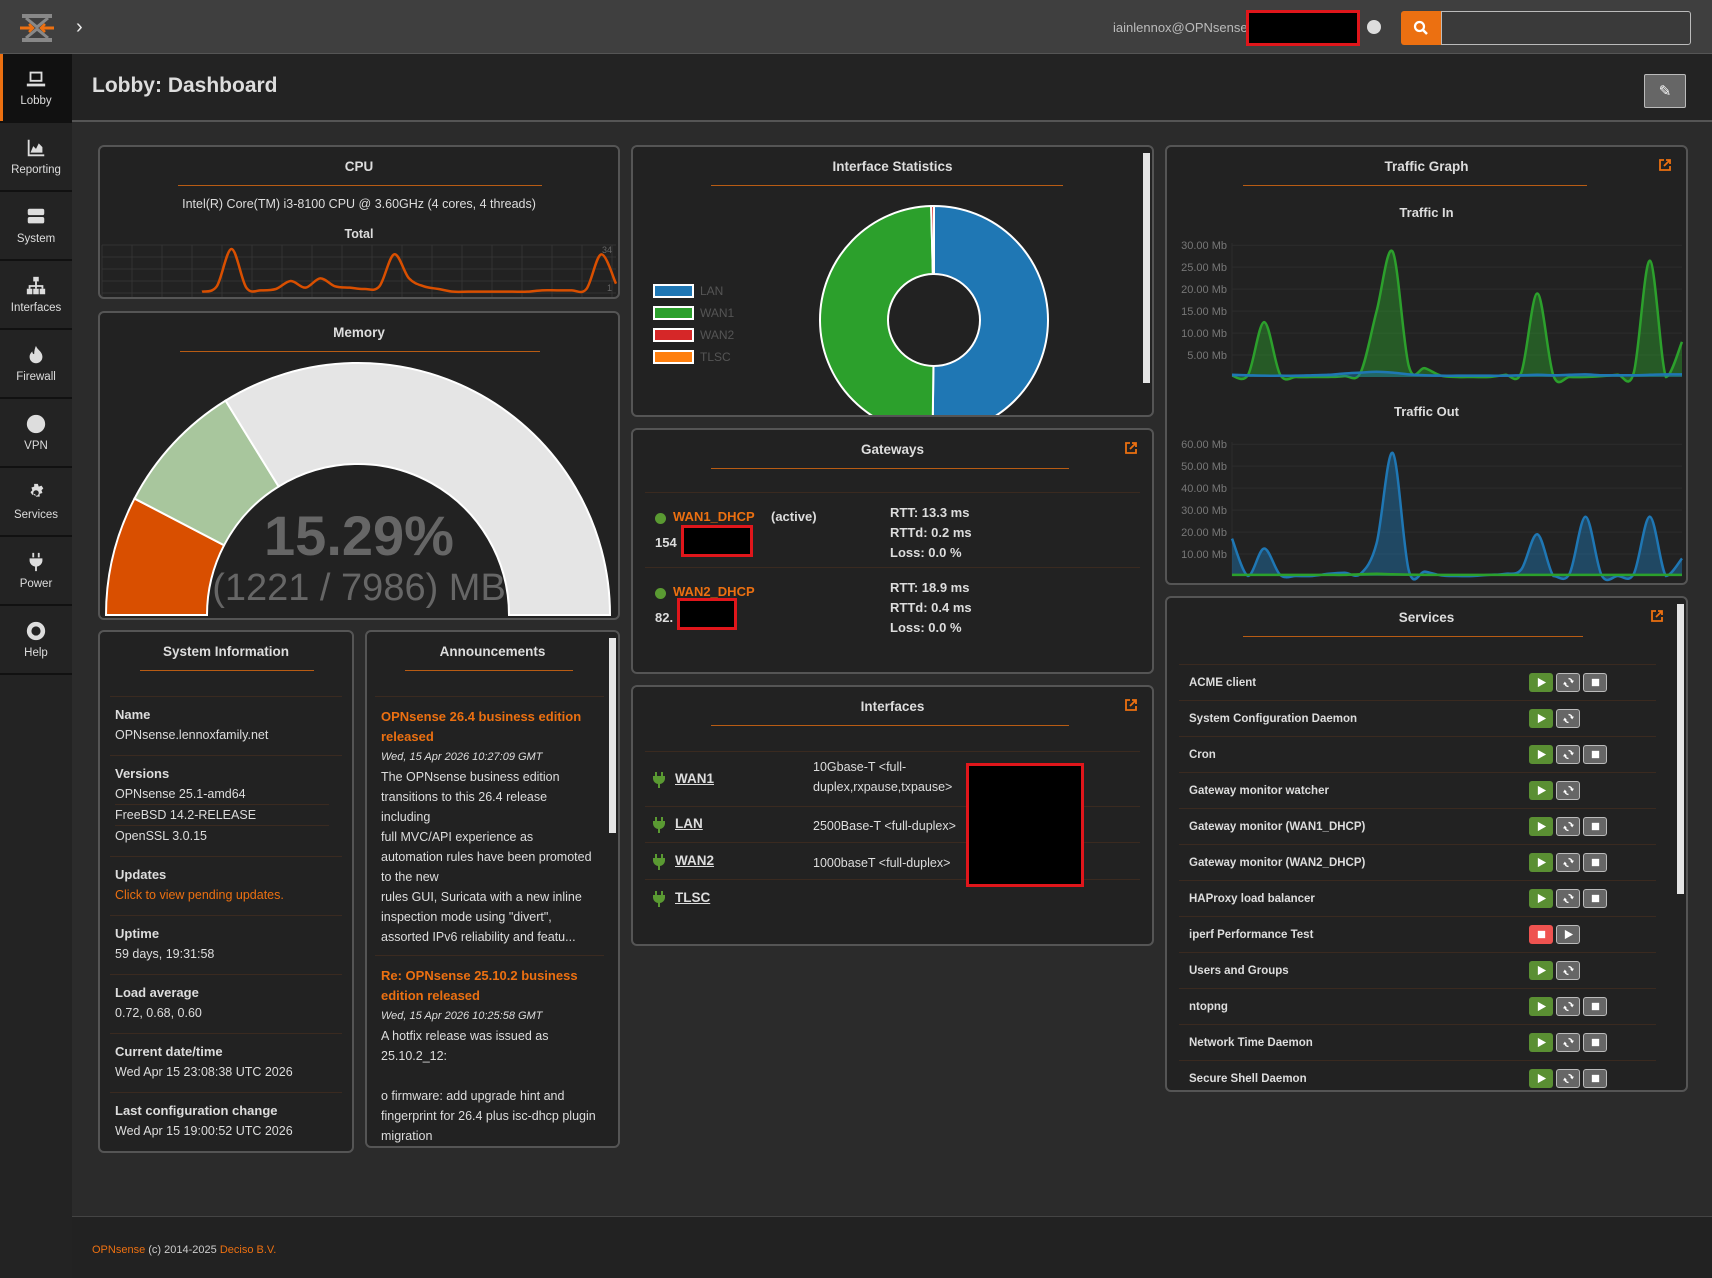 This screenshot has width=1712, height=1278. Describe the element at coordinates (36, 157) in the screenshot. I see `sidebar-item-reporting: Reporting` at that location.